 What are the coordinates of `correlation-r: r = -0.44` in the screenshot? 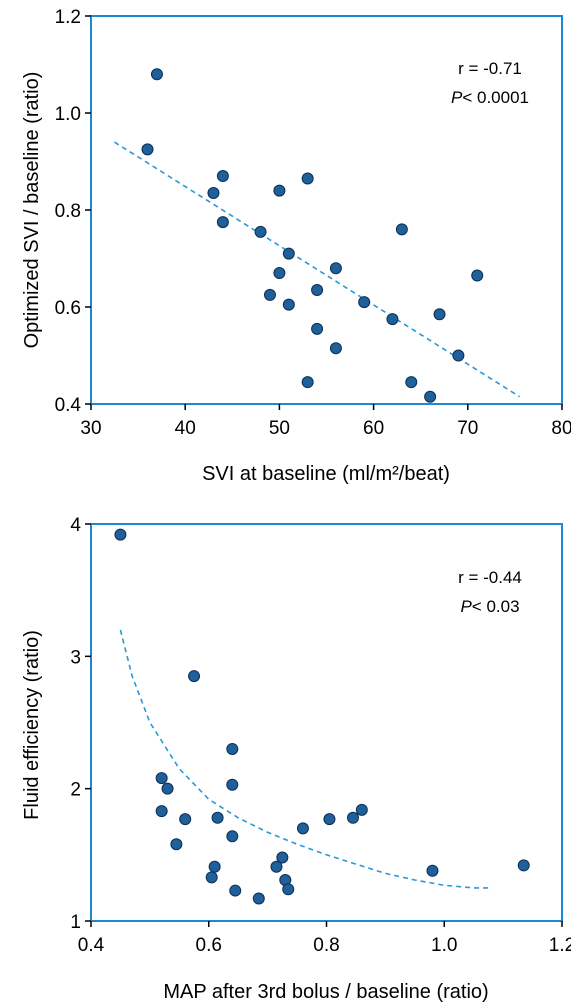 It's located at (490, 577).